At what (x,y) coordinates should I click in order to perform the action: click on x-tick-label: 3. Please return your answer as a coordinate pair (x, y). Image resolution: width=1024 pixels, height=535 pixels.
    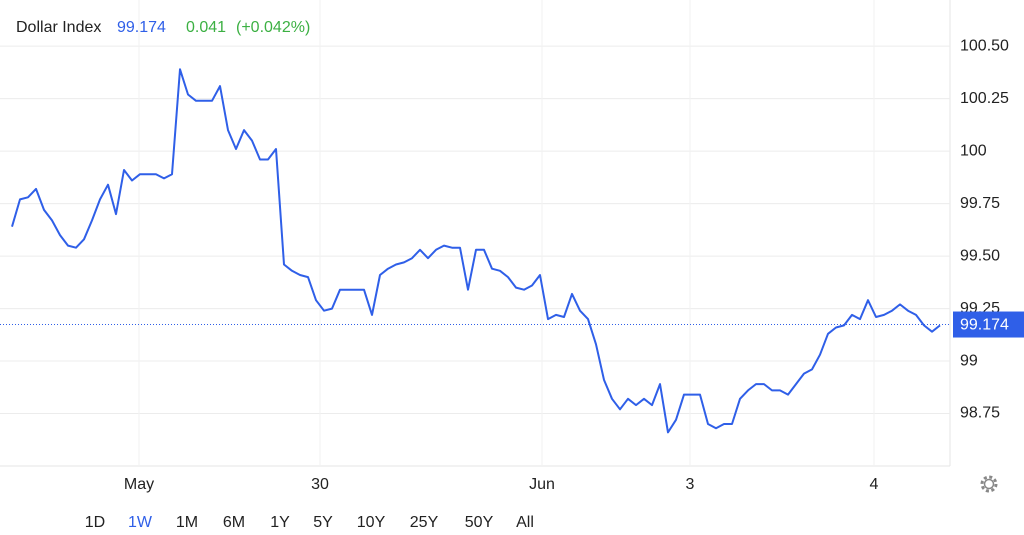
    Looking at the image, I should click on (690, 484).